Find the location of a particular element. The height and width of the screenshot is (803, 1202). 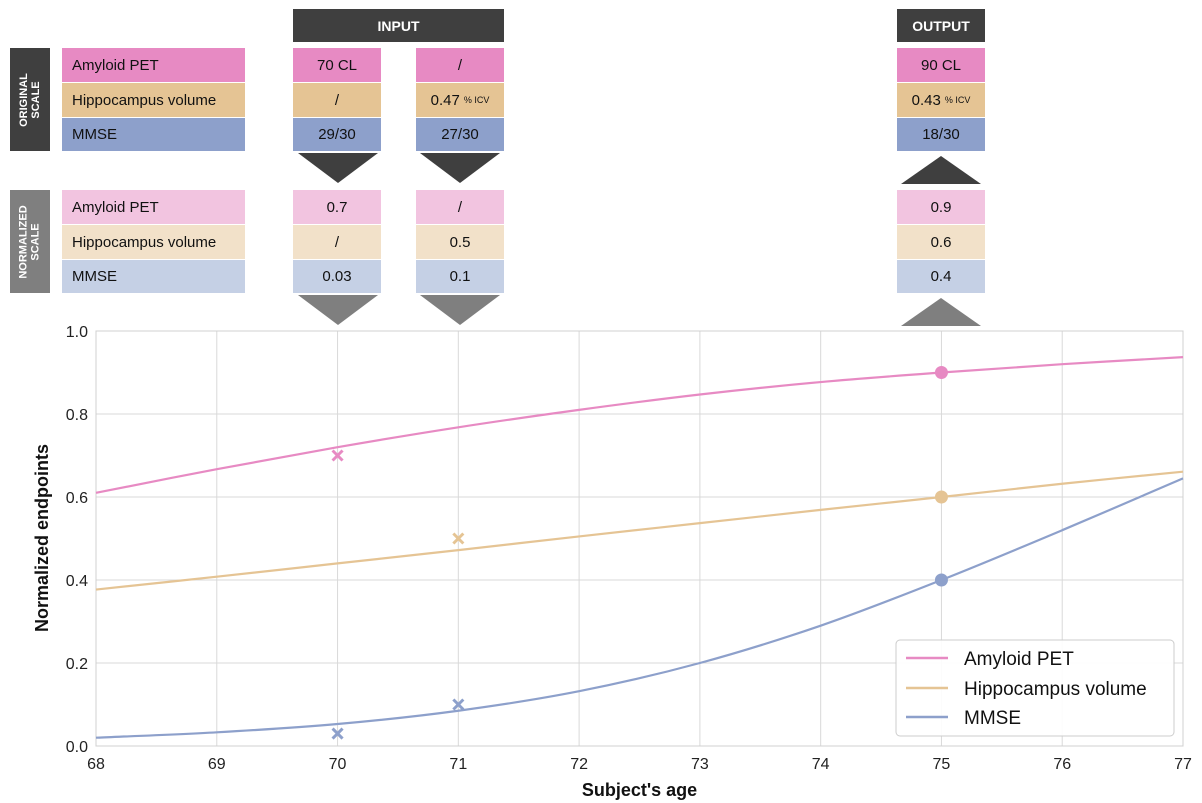

arrows-dark is located at coordinates (639, 168).